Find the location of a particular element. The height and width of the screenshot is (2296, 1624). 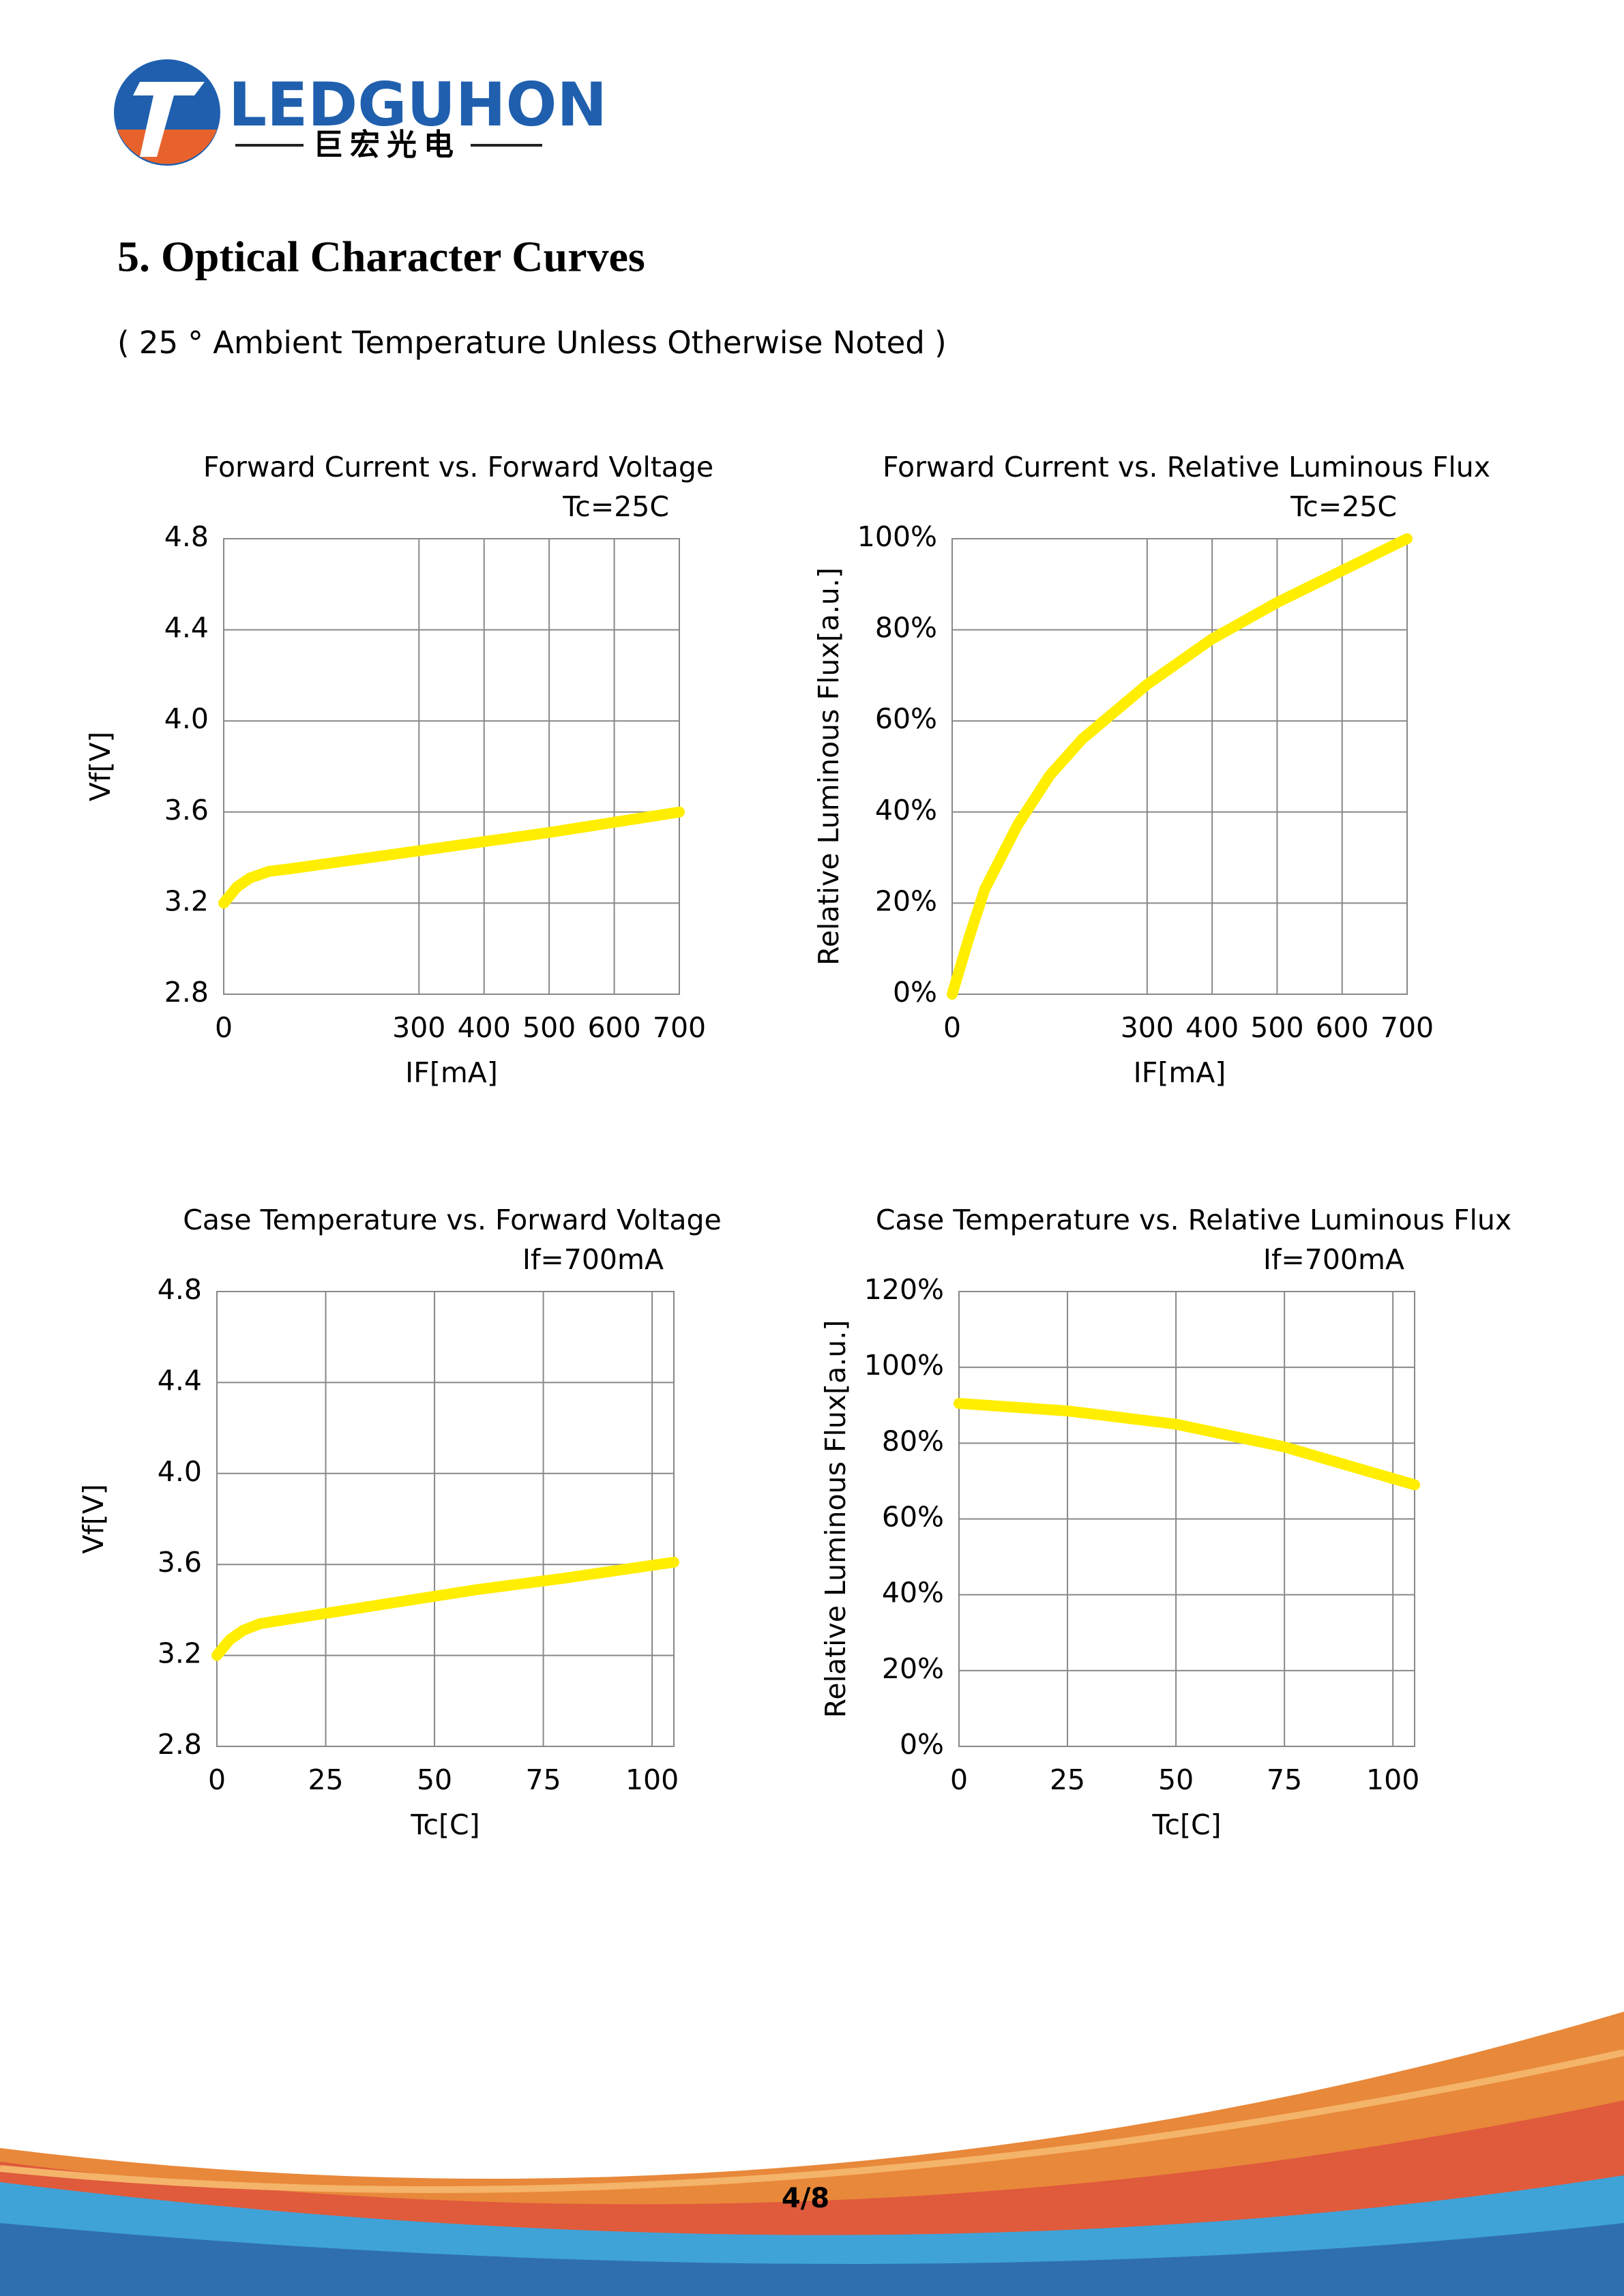

logo: LEDGUHON 巨宏光电 is located at coordinates (360, 113).